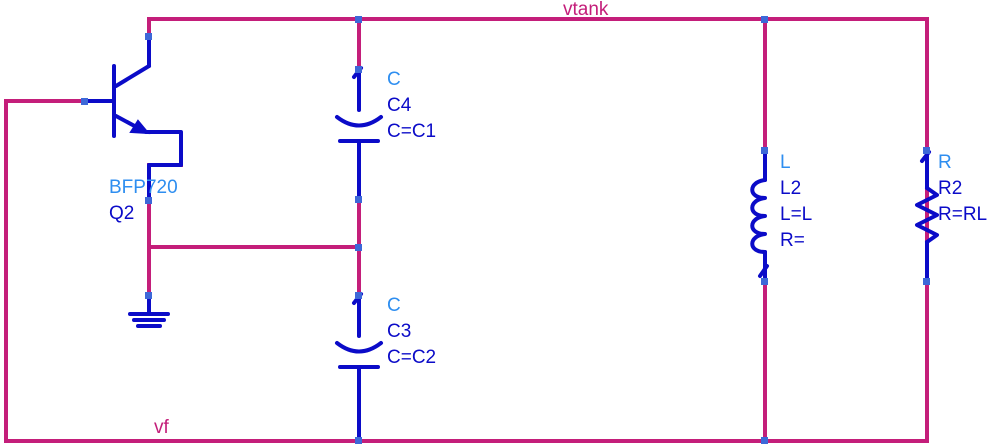  Describe the element at coordinates (399, 331) in the screenshot. I see `c3-instance-label: C3` at that location.